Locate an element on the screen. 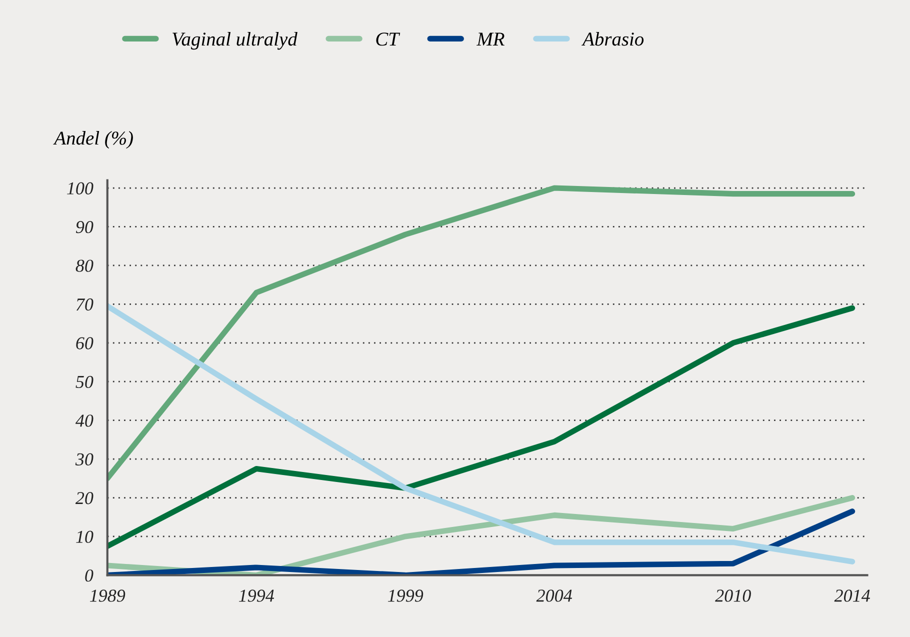 This screenshot has height=637, width=910. y-tick-label: 30 is located at coordinates (84, 459).